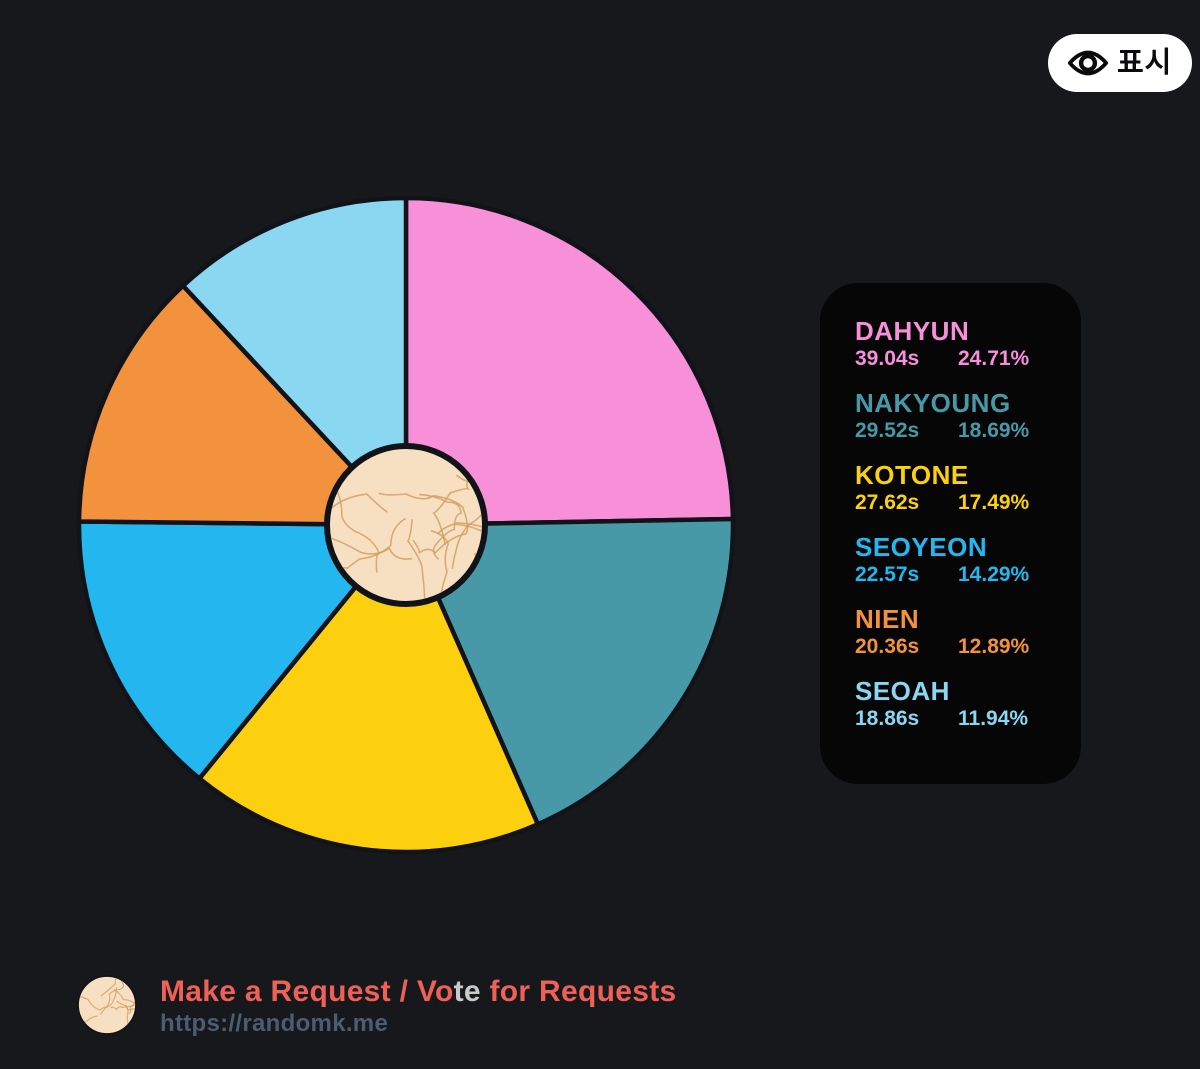  I want to click on legend-entry-time: 27.62s, so click(887, 502).